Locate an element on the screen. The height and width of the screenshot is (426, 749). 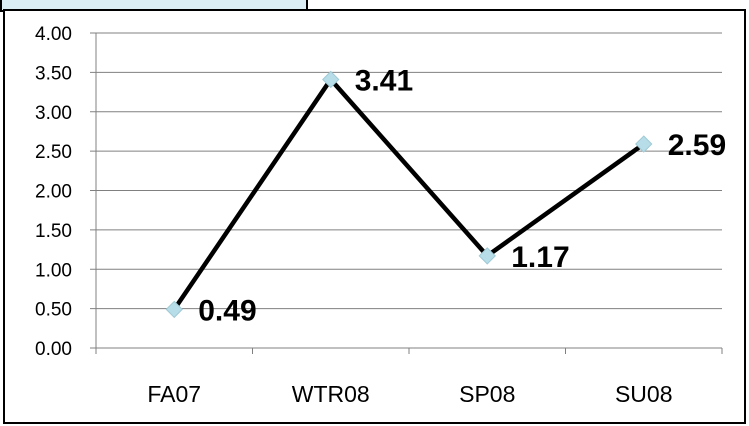
x-axis-tick-labels: FA07 WTR08 SP08 SU08 is located at coordinates (409, 394).